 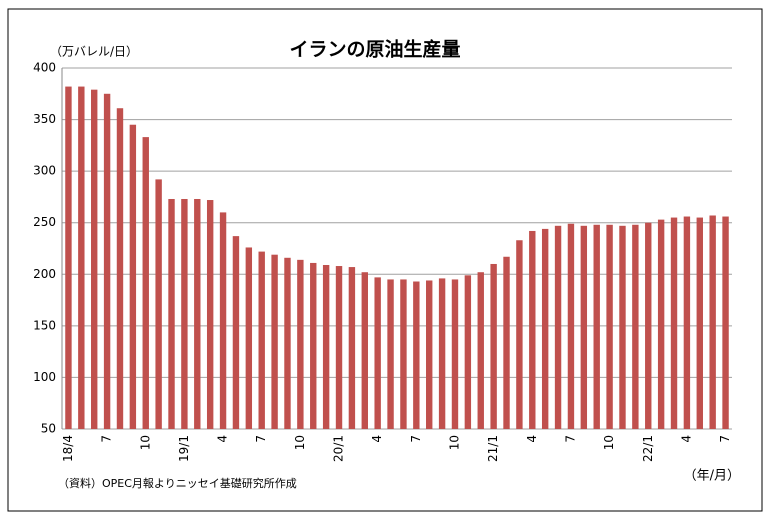 What do you see at coordinates (184, 448) in the screenshot?
I see `x-tick-label: 19/1` at bounding box center [184, 448].